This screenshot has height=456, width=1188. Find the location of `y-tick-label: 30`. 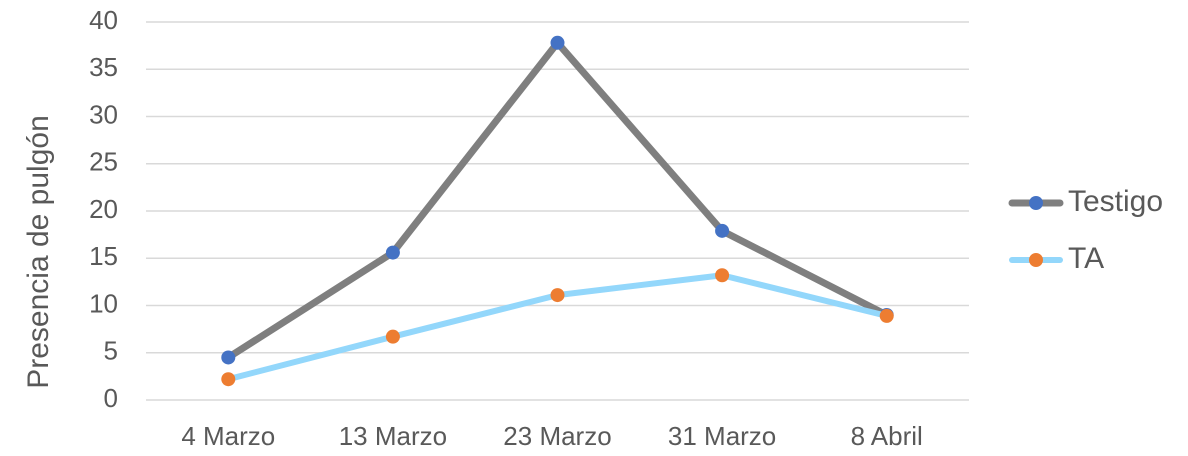

y-tick-label: 30 is located at coordinates (103, 114).